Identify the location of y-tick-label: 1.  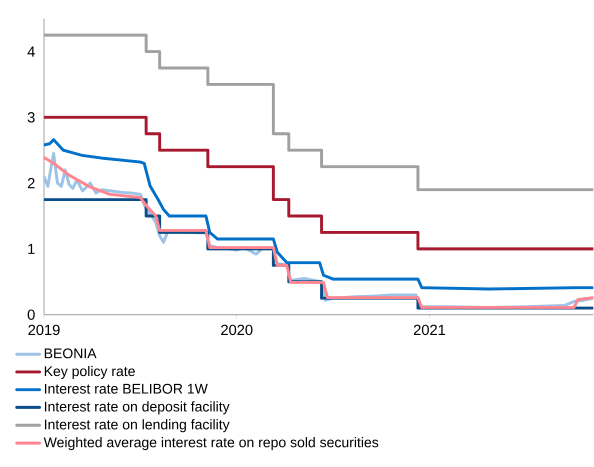
(31, 249).